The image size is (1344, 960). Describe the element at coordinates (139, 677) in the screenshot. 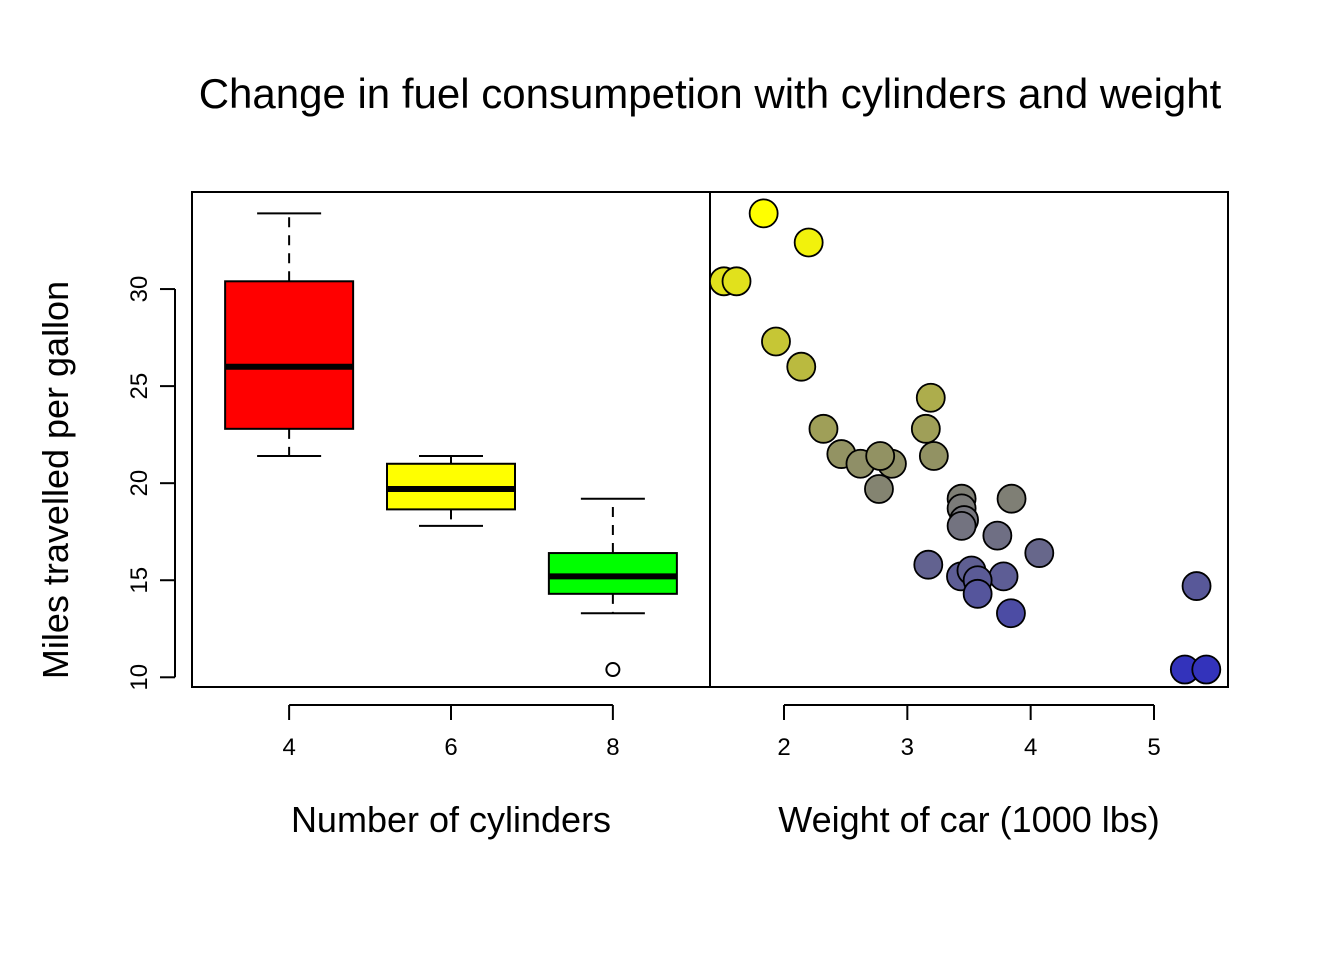

I see `y-tick-label: 10` at that location.